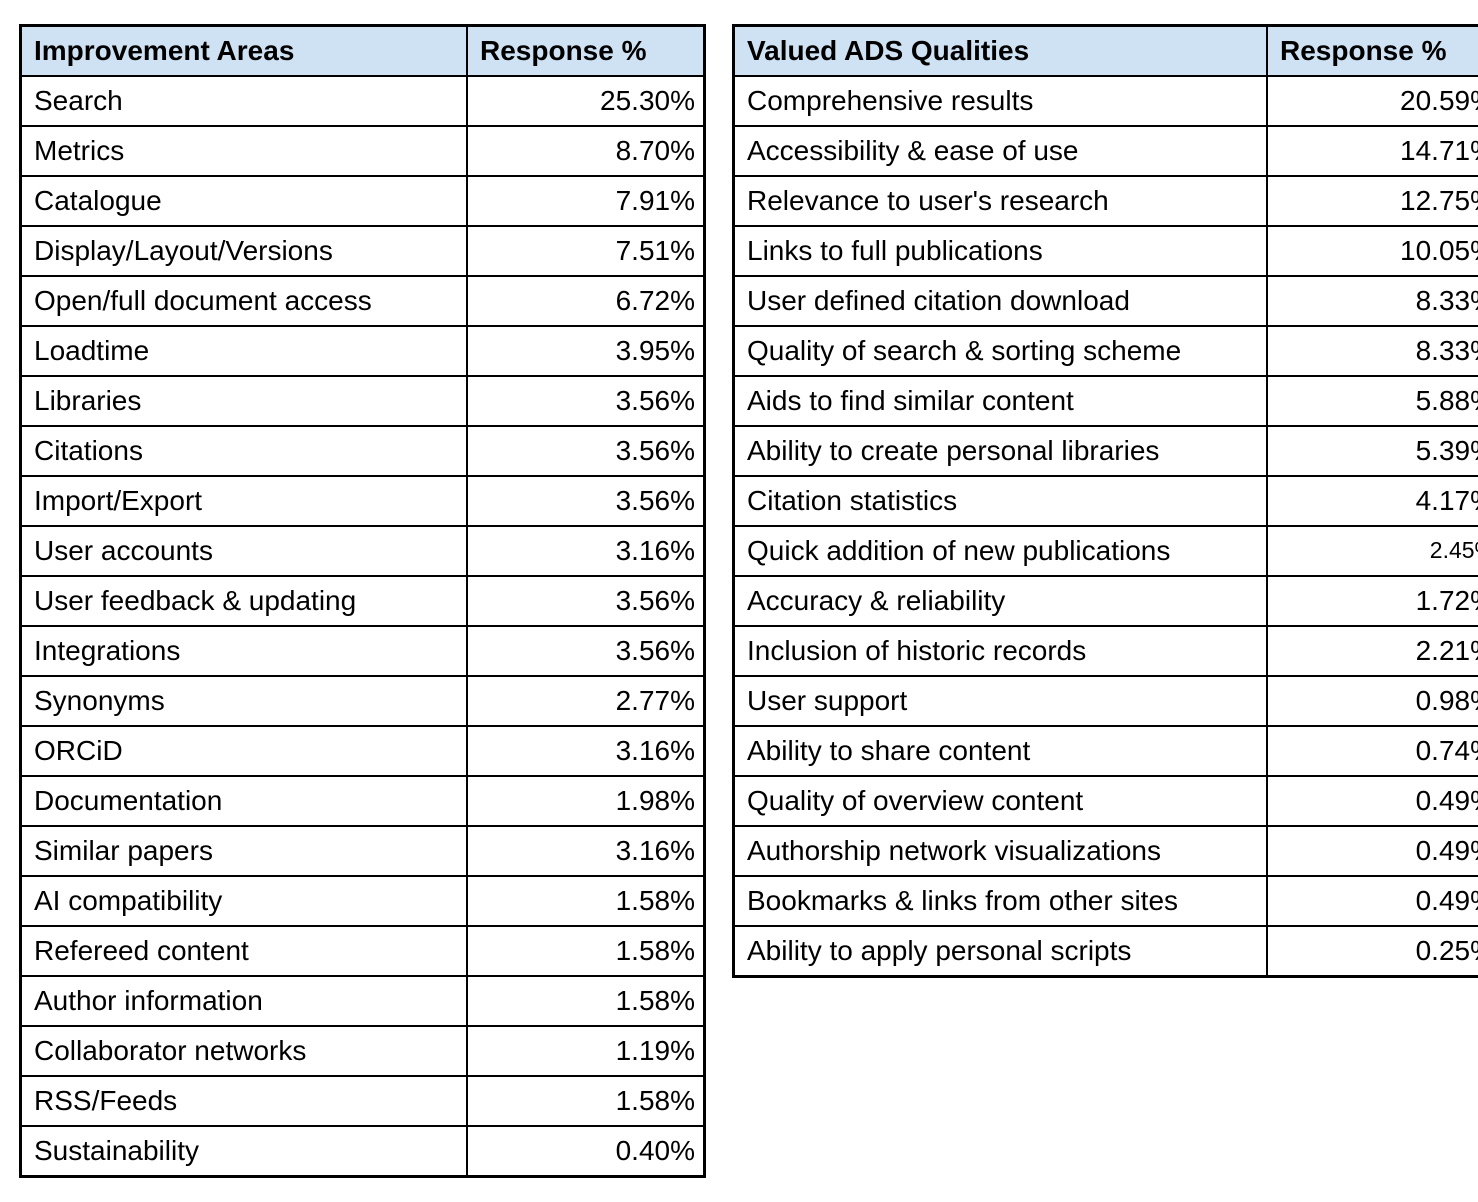 Image resolution: width=1478 pixels, height=1202 pixels. I want to click on table-row: Loadtime 3.95%, so click(362, 351).